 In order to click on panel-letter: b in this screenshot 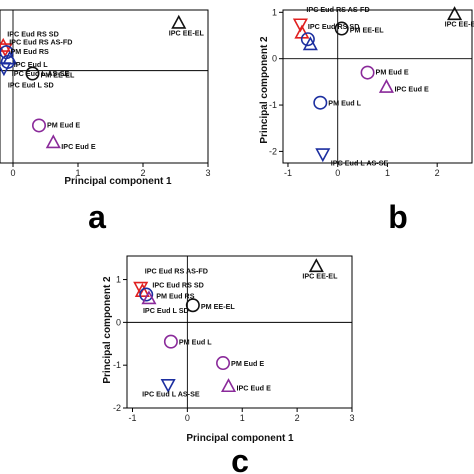, I will do `click(398, 217)`.